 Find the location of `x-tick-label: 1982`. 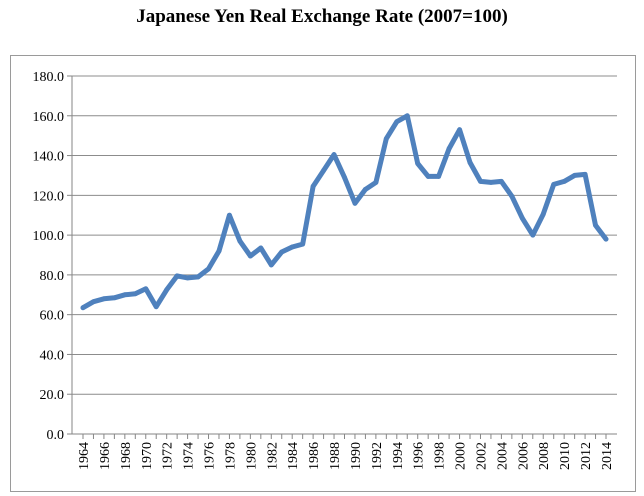

x-tick-label: 1982 is located at coordinates (272, 456).